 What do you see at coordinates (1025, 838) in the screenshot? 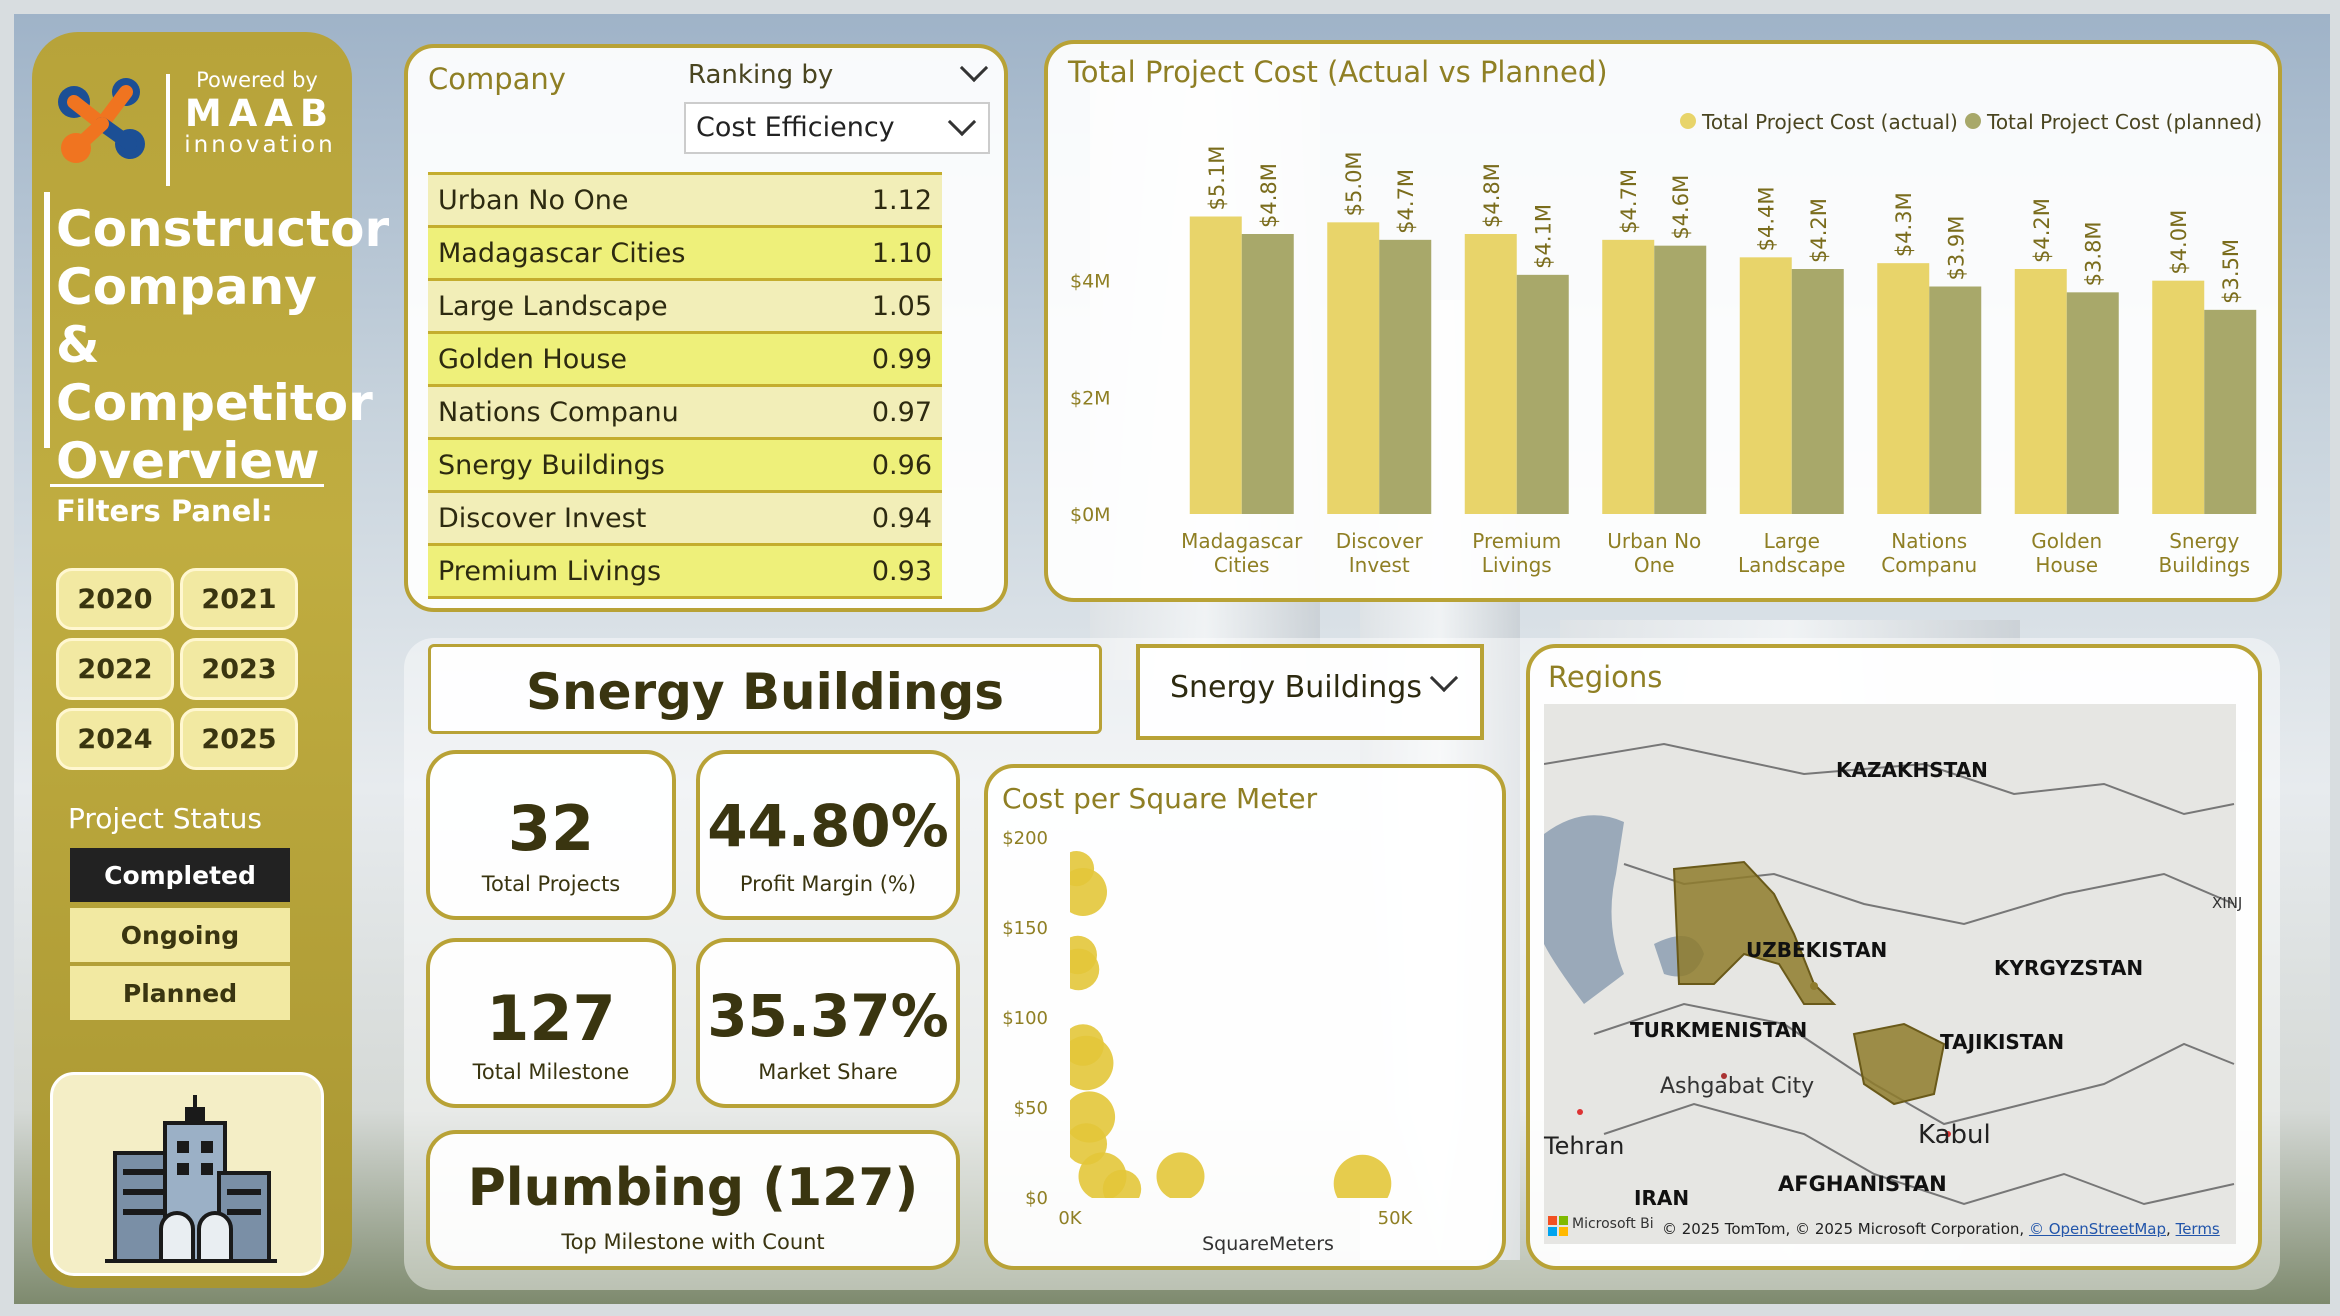
I see `y-tick-label: $200` at bounding box center [1025, 838].